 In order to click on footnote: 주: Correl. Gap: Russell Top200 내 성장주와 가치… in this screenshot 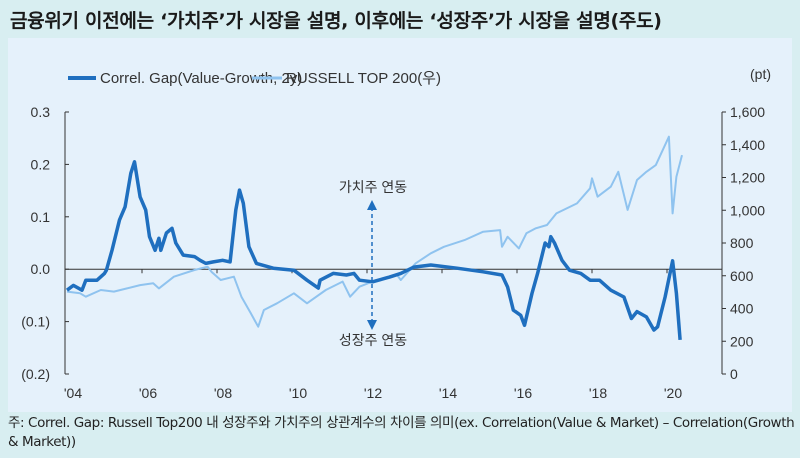, I will do `click(401, 432)`.